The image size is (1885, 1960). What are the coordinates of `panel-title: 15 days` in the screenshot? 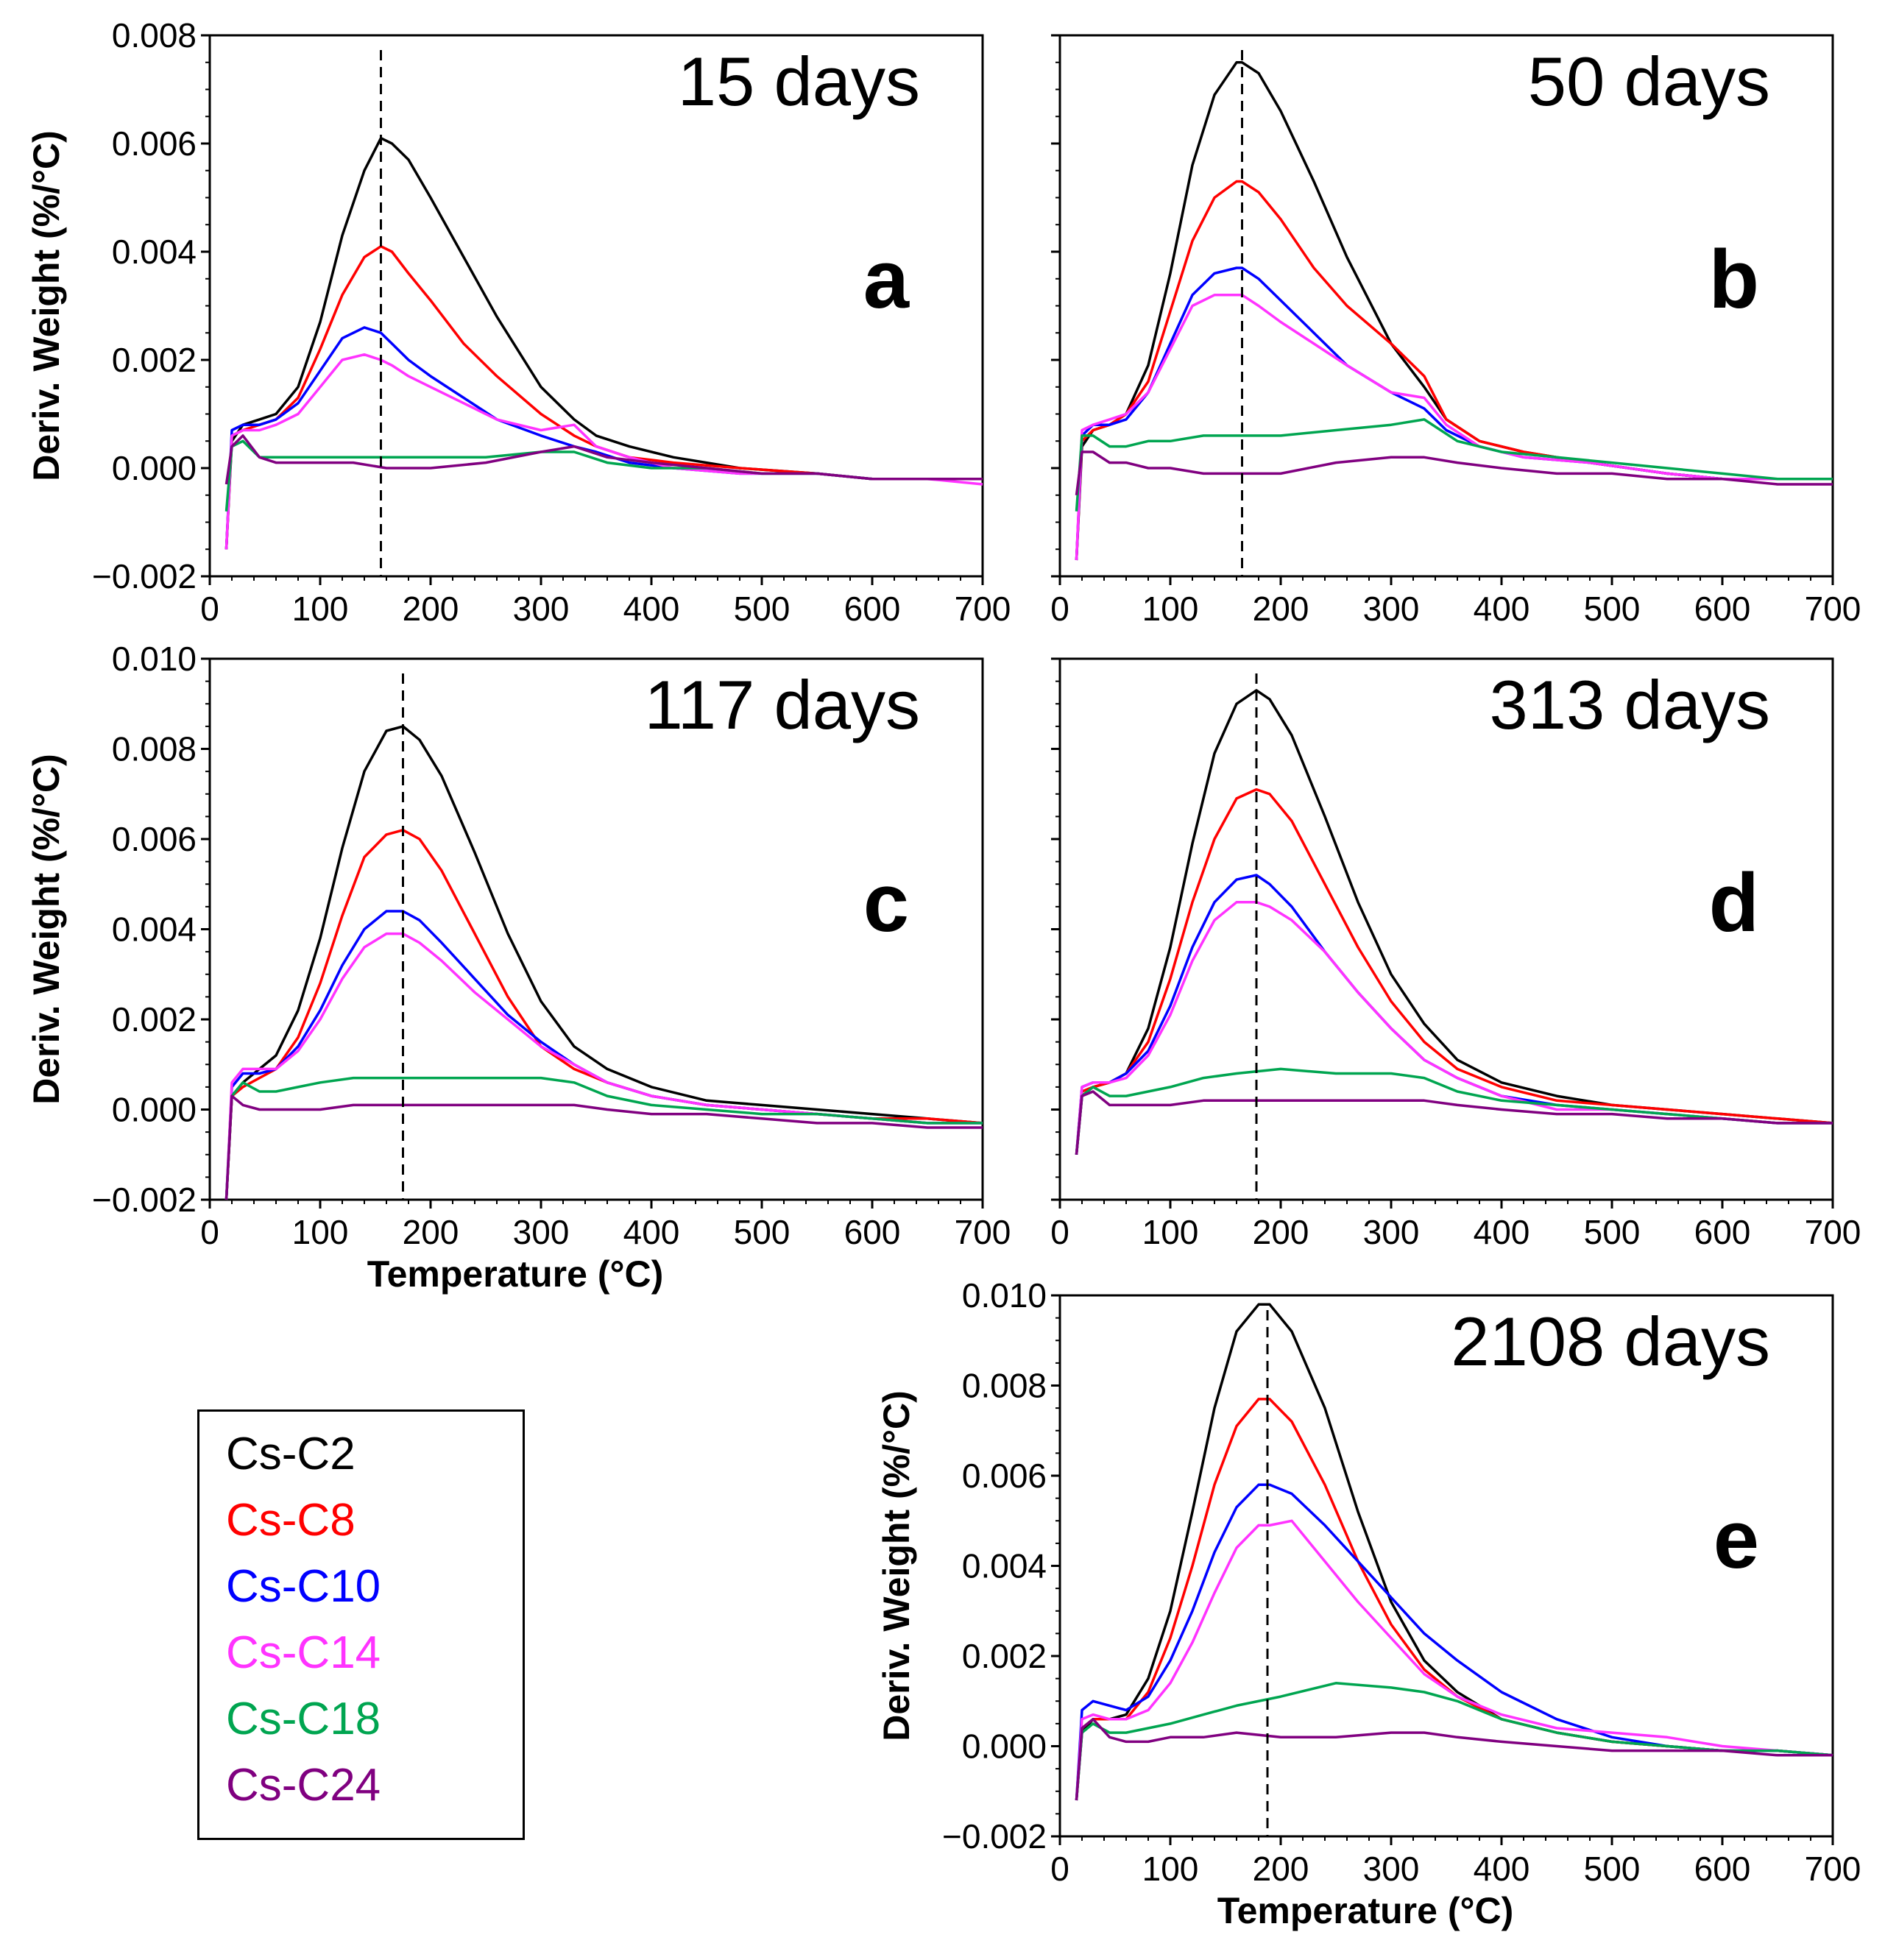 It's located at (799, 81).